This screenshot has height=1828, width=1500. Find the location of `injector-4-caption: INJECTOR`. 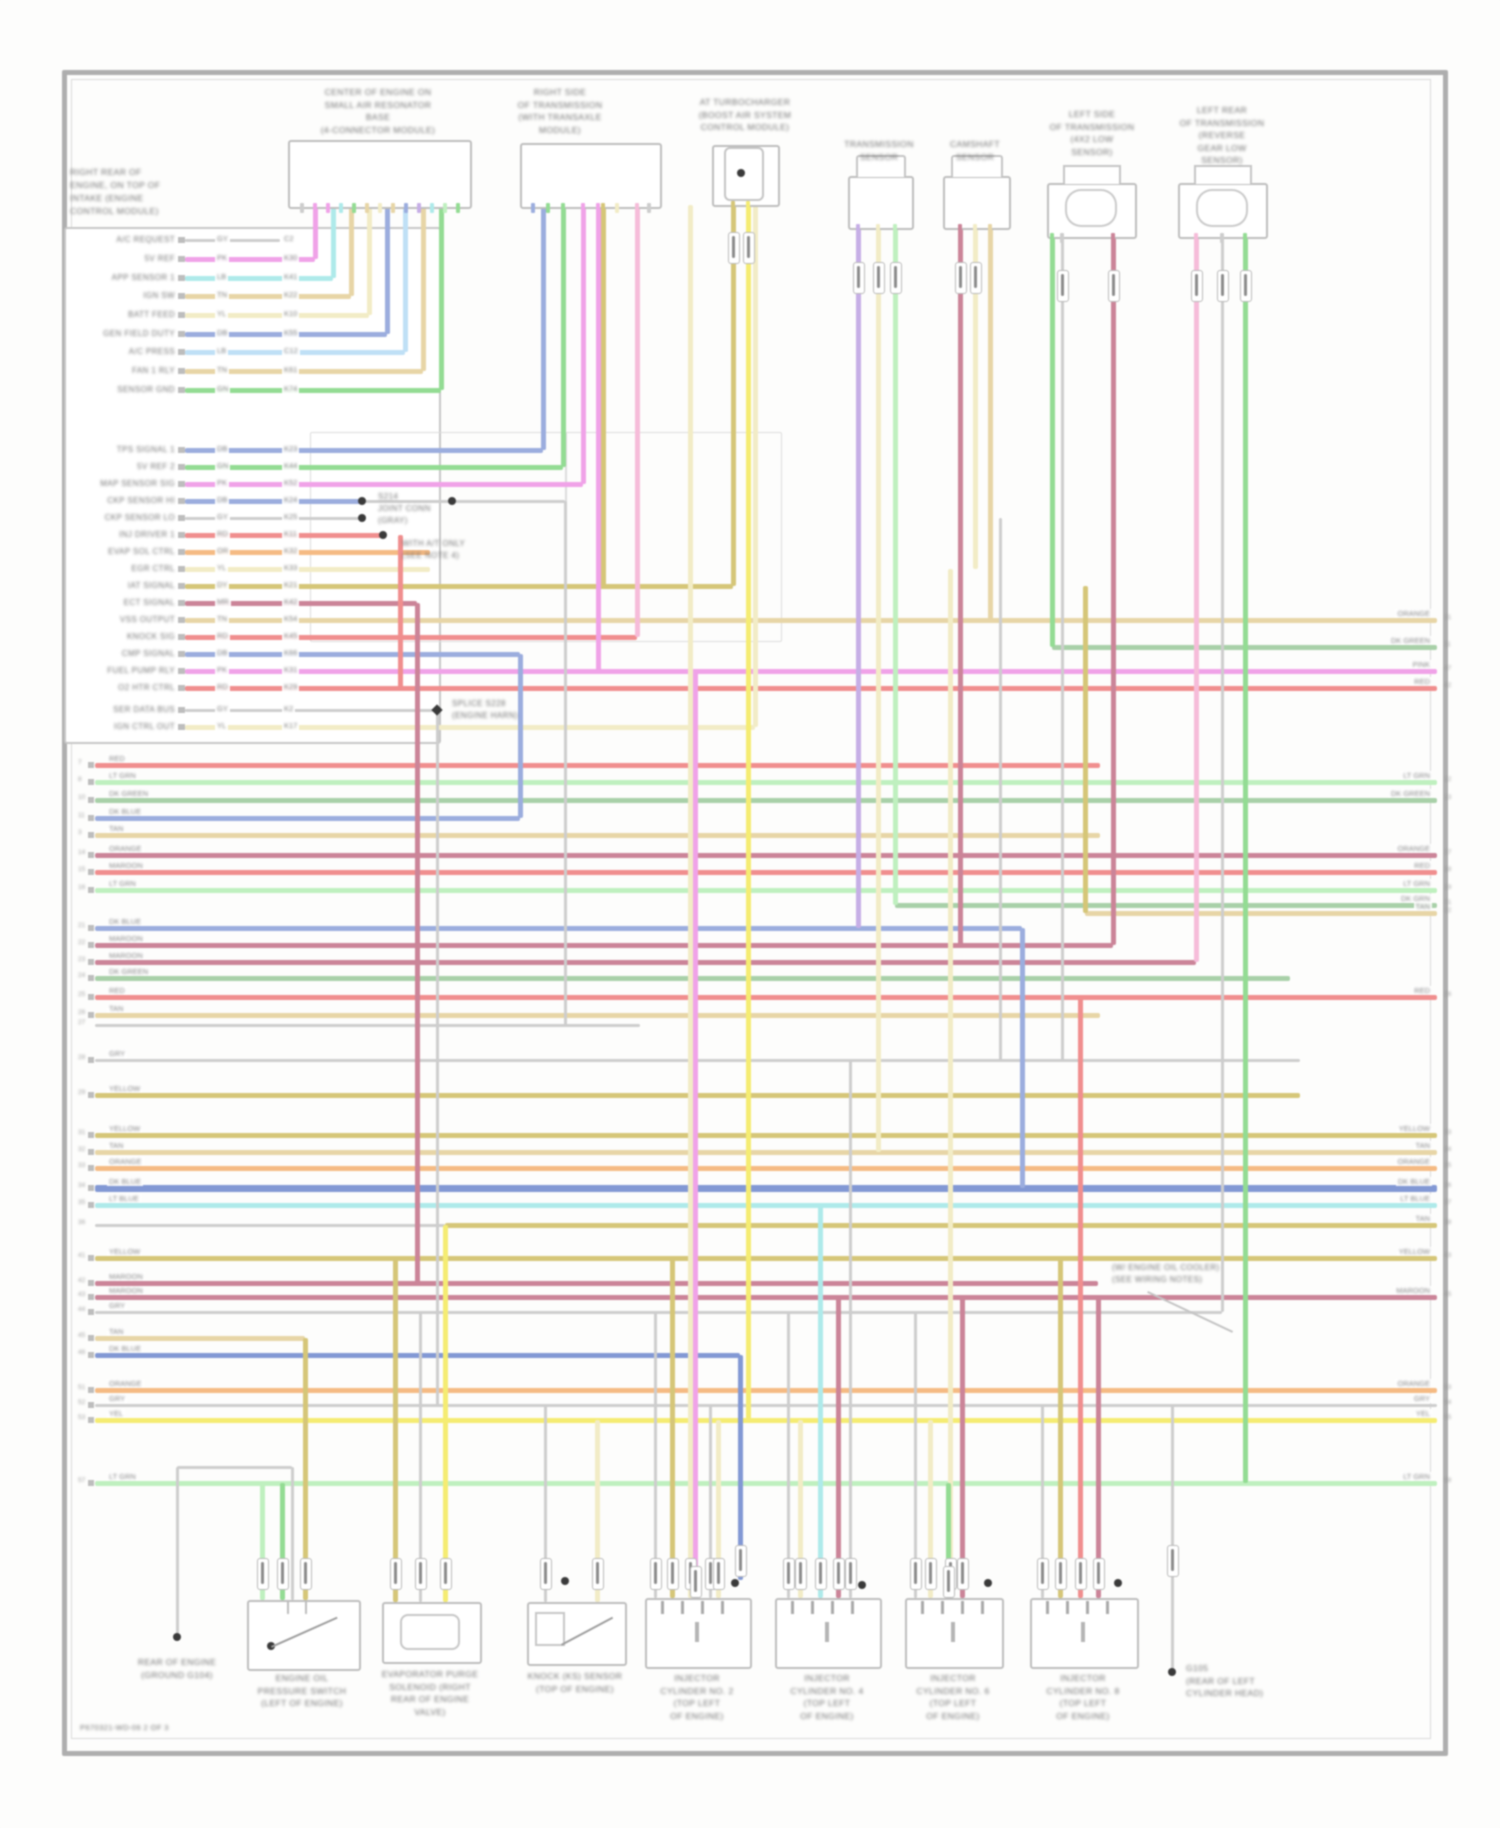

injector-4-caption: INJECTOR is located at coordinates (827, 1678).